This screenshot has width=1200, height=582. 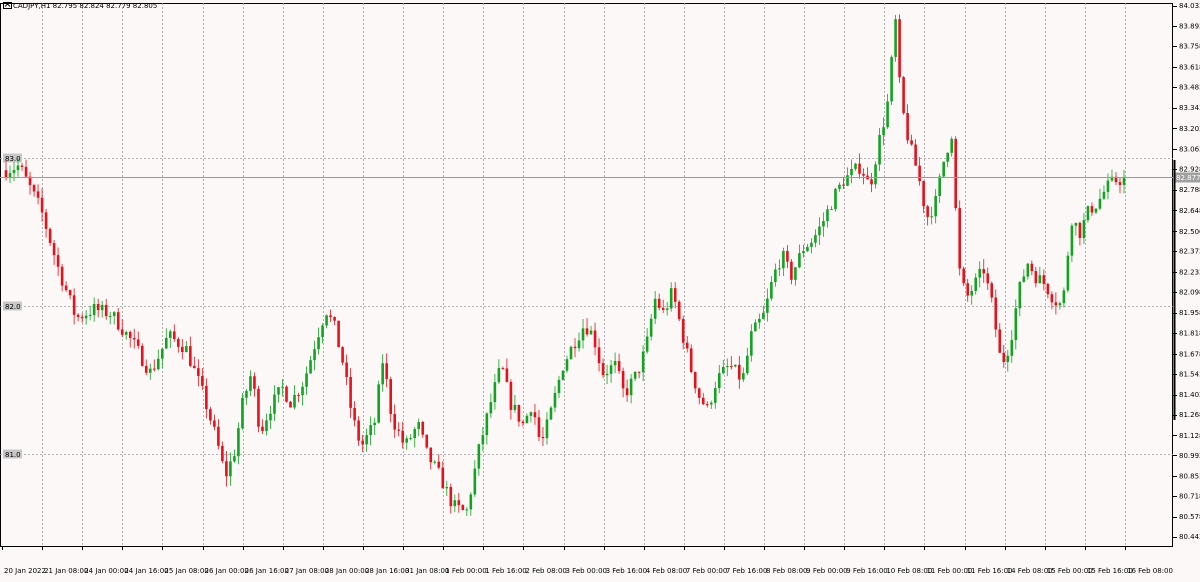 I want to click on y-tick-label: 83.343, so click(x=1189, y=108).